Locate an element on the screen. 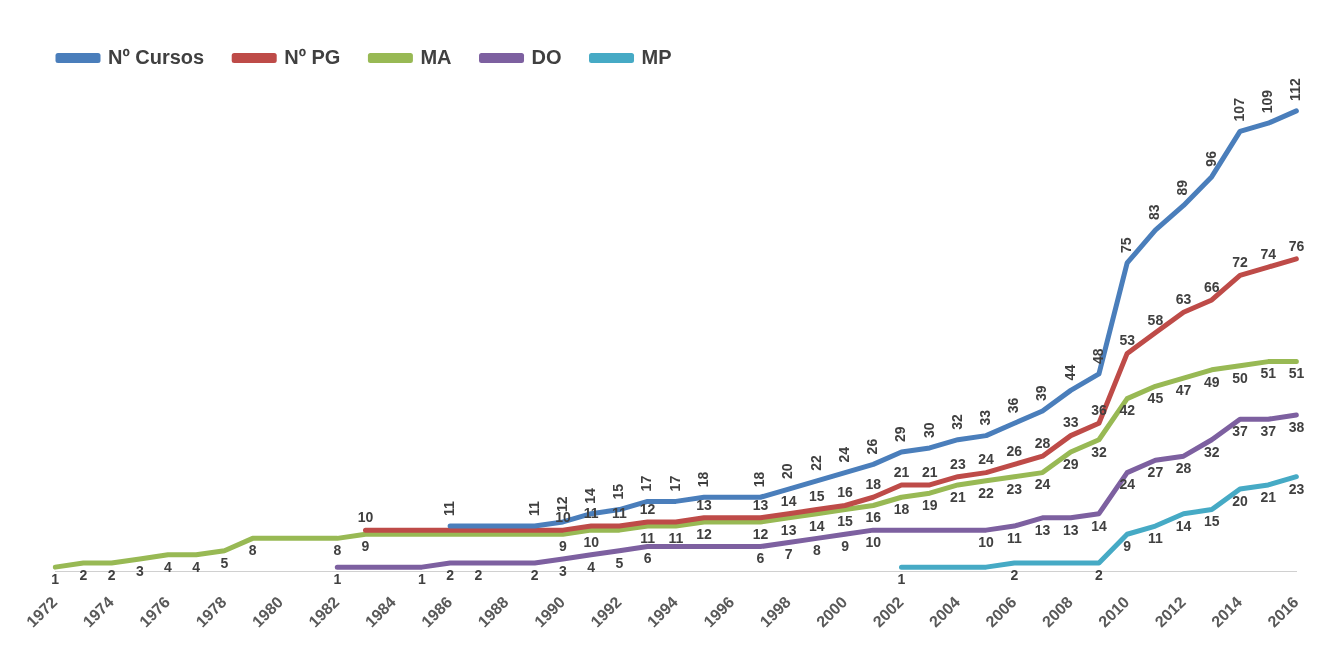 The width and height of the screenshot is (1340, 662). data-label: 48 is located at coordinates (1097, 356).